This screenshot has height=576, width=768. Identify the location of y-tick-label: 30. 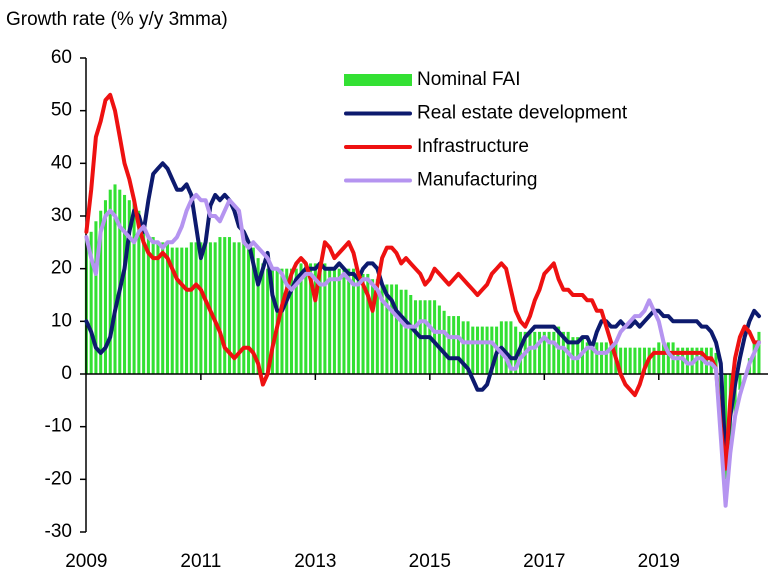
(61, 215).